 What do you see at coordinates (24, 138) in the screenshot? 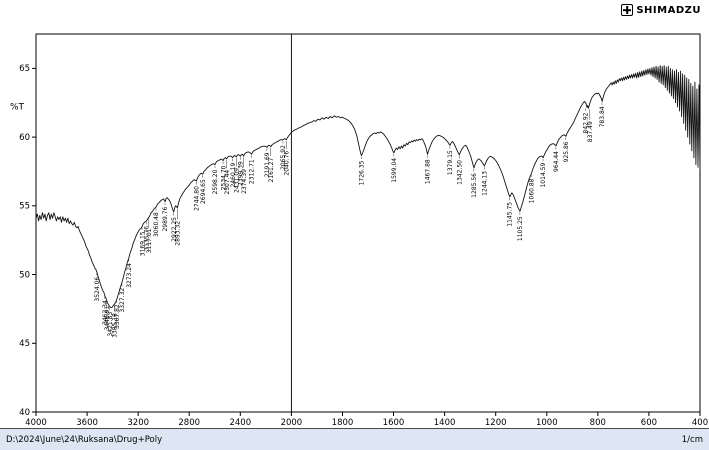
I see `y-tick-label: 60` at bounding box center [24, 138].